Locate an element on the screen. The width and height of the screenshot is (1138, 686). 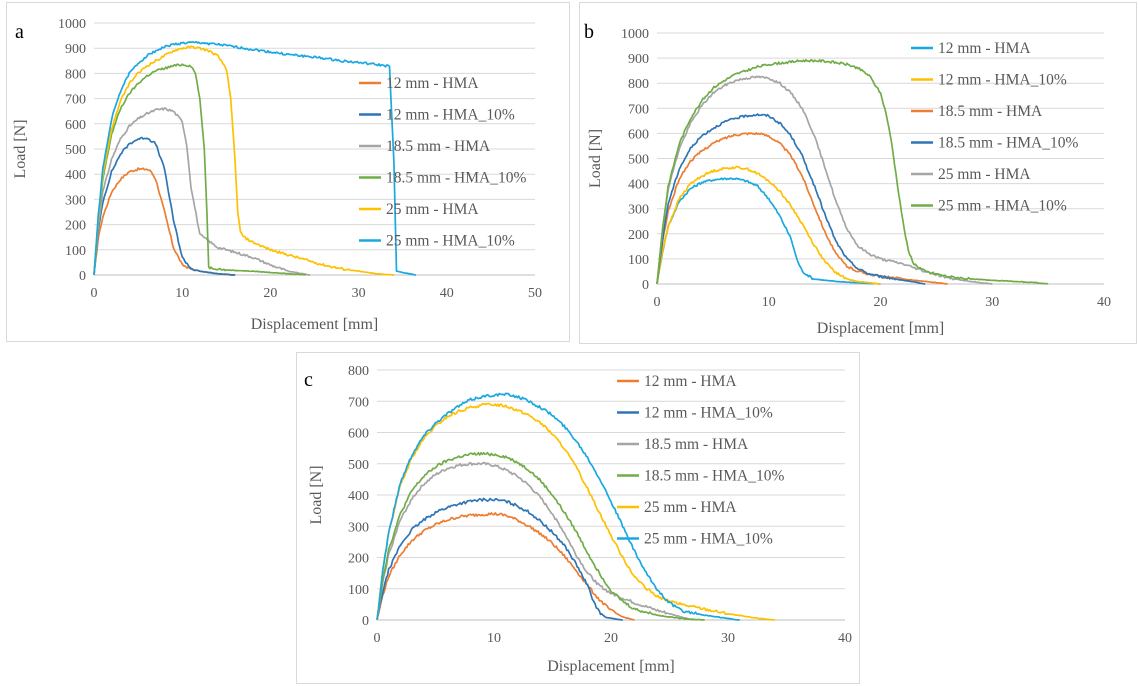
x-tick-label: 50 is located at coordinates (535, 293).